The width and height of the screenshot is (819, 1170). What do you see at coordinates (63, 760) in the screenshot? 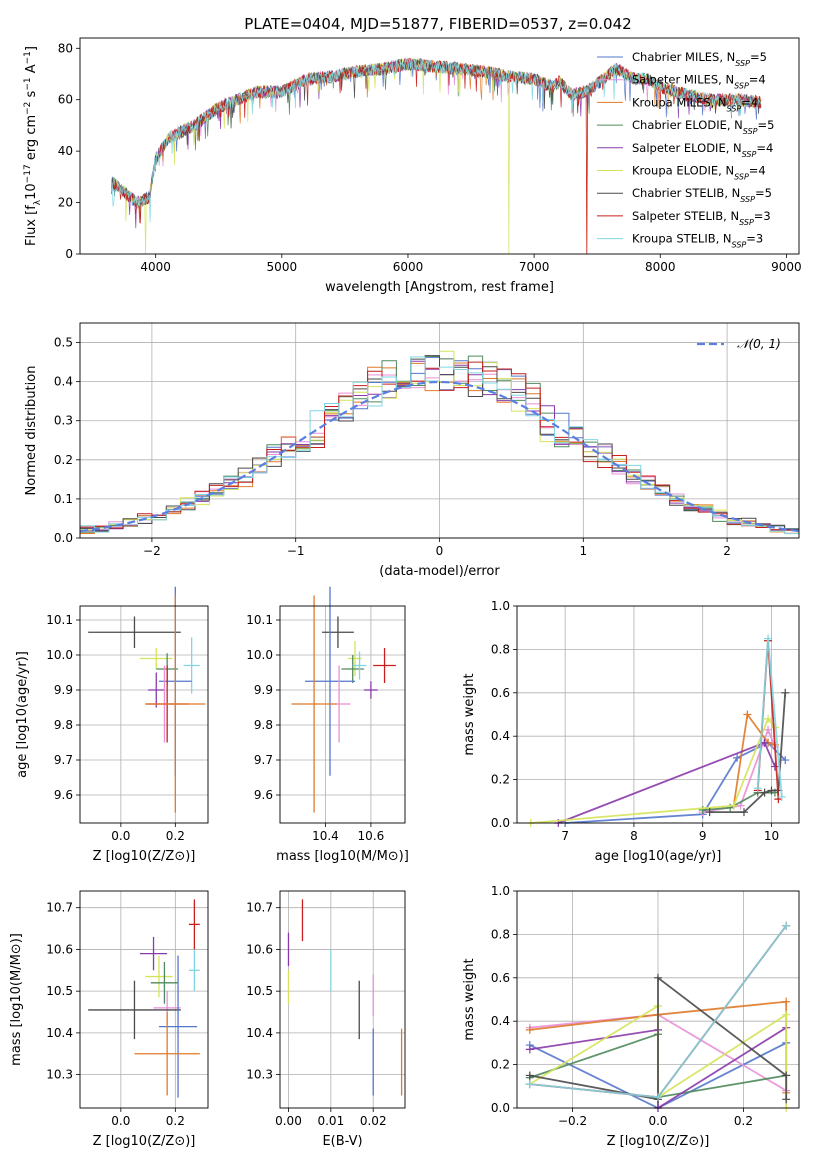
I see `y-tick-label: 9.7` at bounding box center [63, 760].